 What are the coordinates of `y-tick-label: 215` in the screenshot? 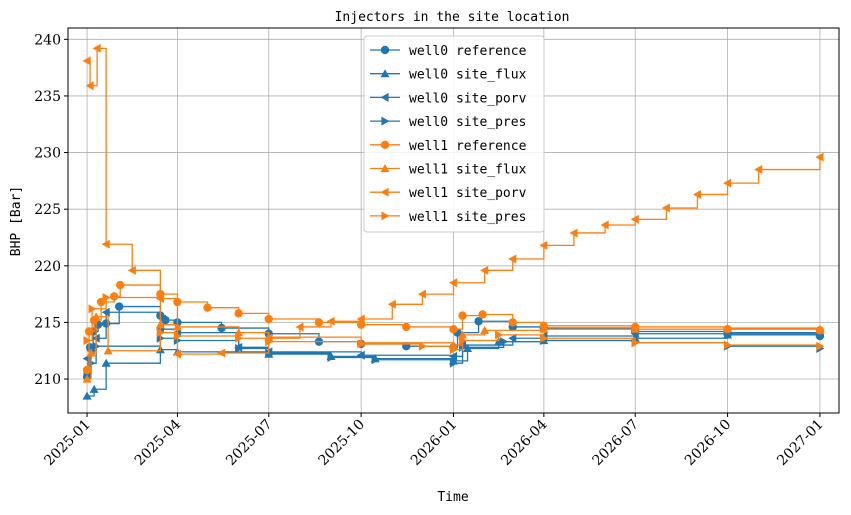 It's located at (47, 323).